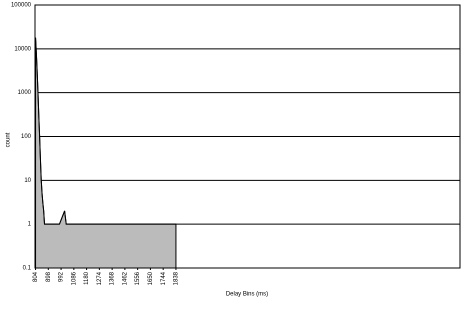 This screenshot has height=310, width=464. I want to click on y-tick-label: 1, so click(30, 225).